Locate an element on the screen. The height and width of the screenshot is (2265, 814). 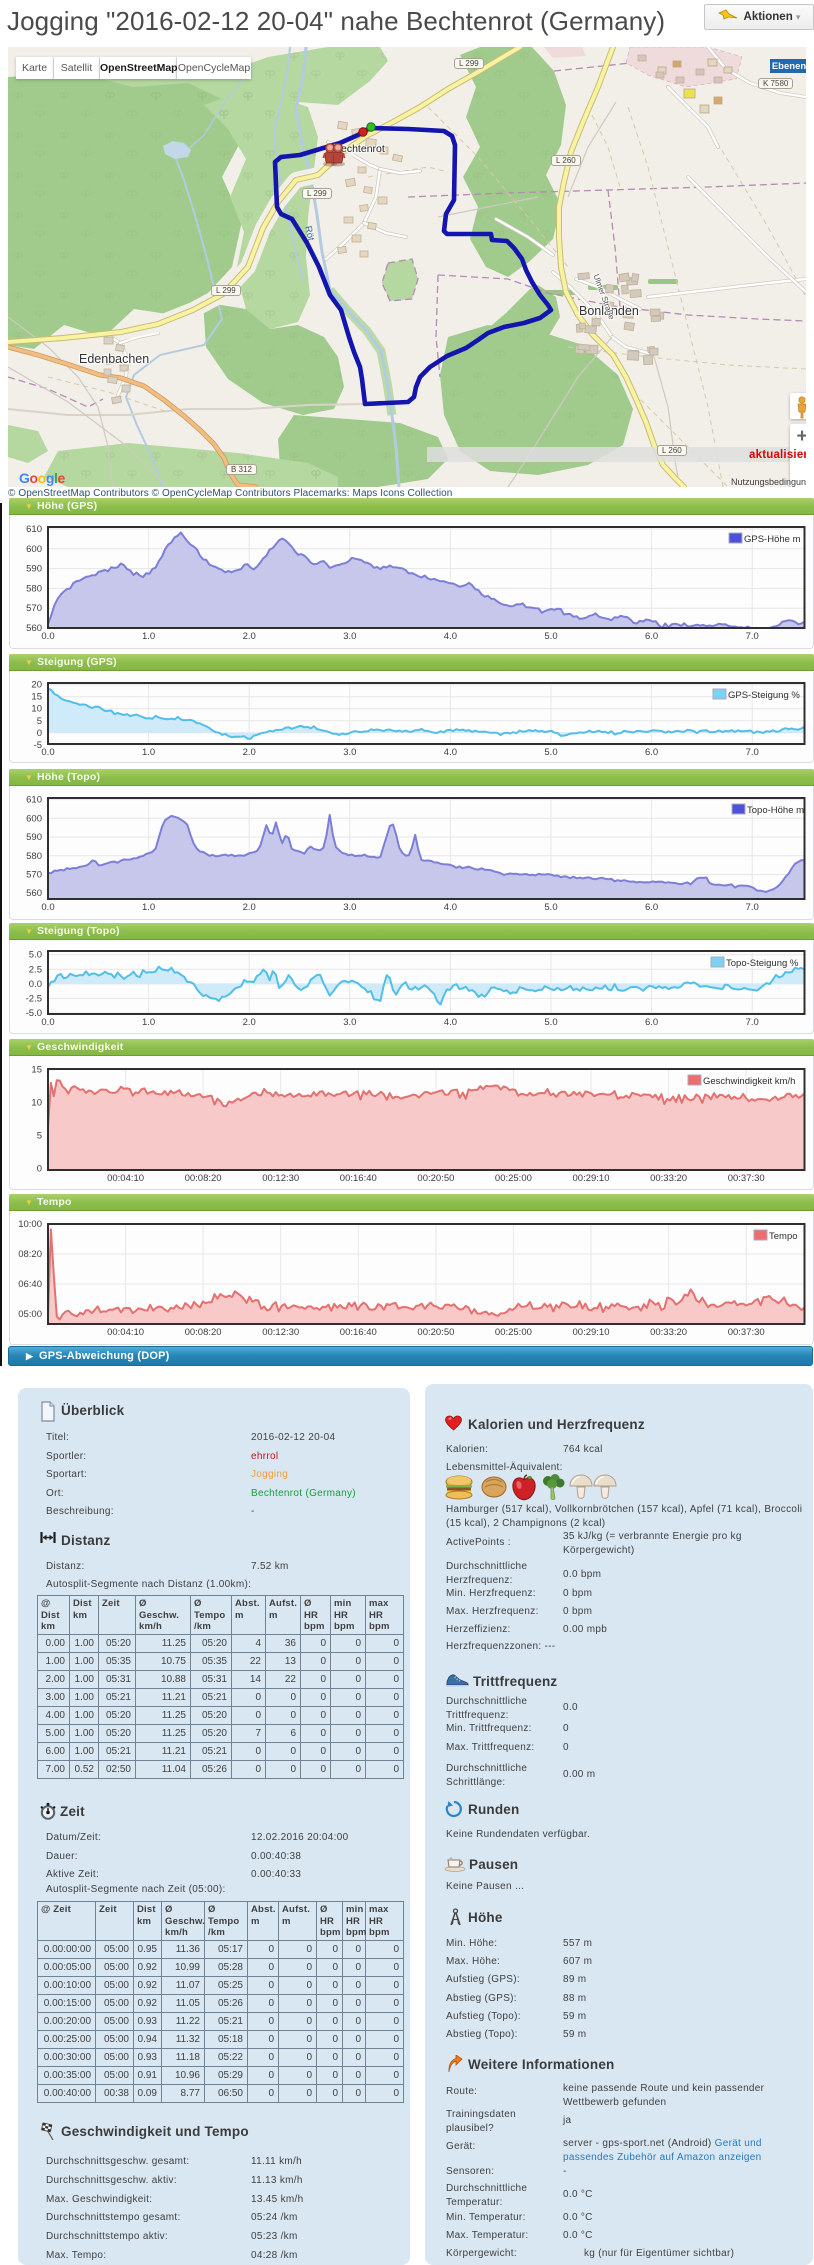
svg-text: 10:00 is located at coordinates (30, 1224).